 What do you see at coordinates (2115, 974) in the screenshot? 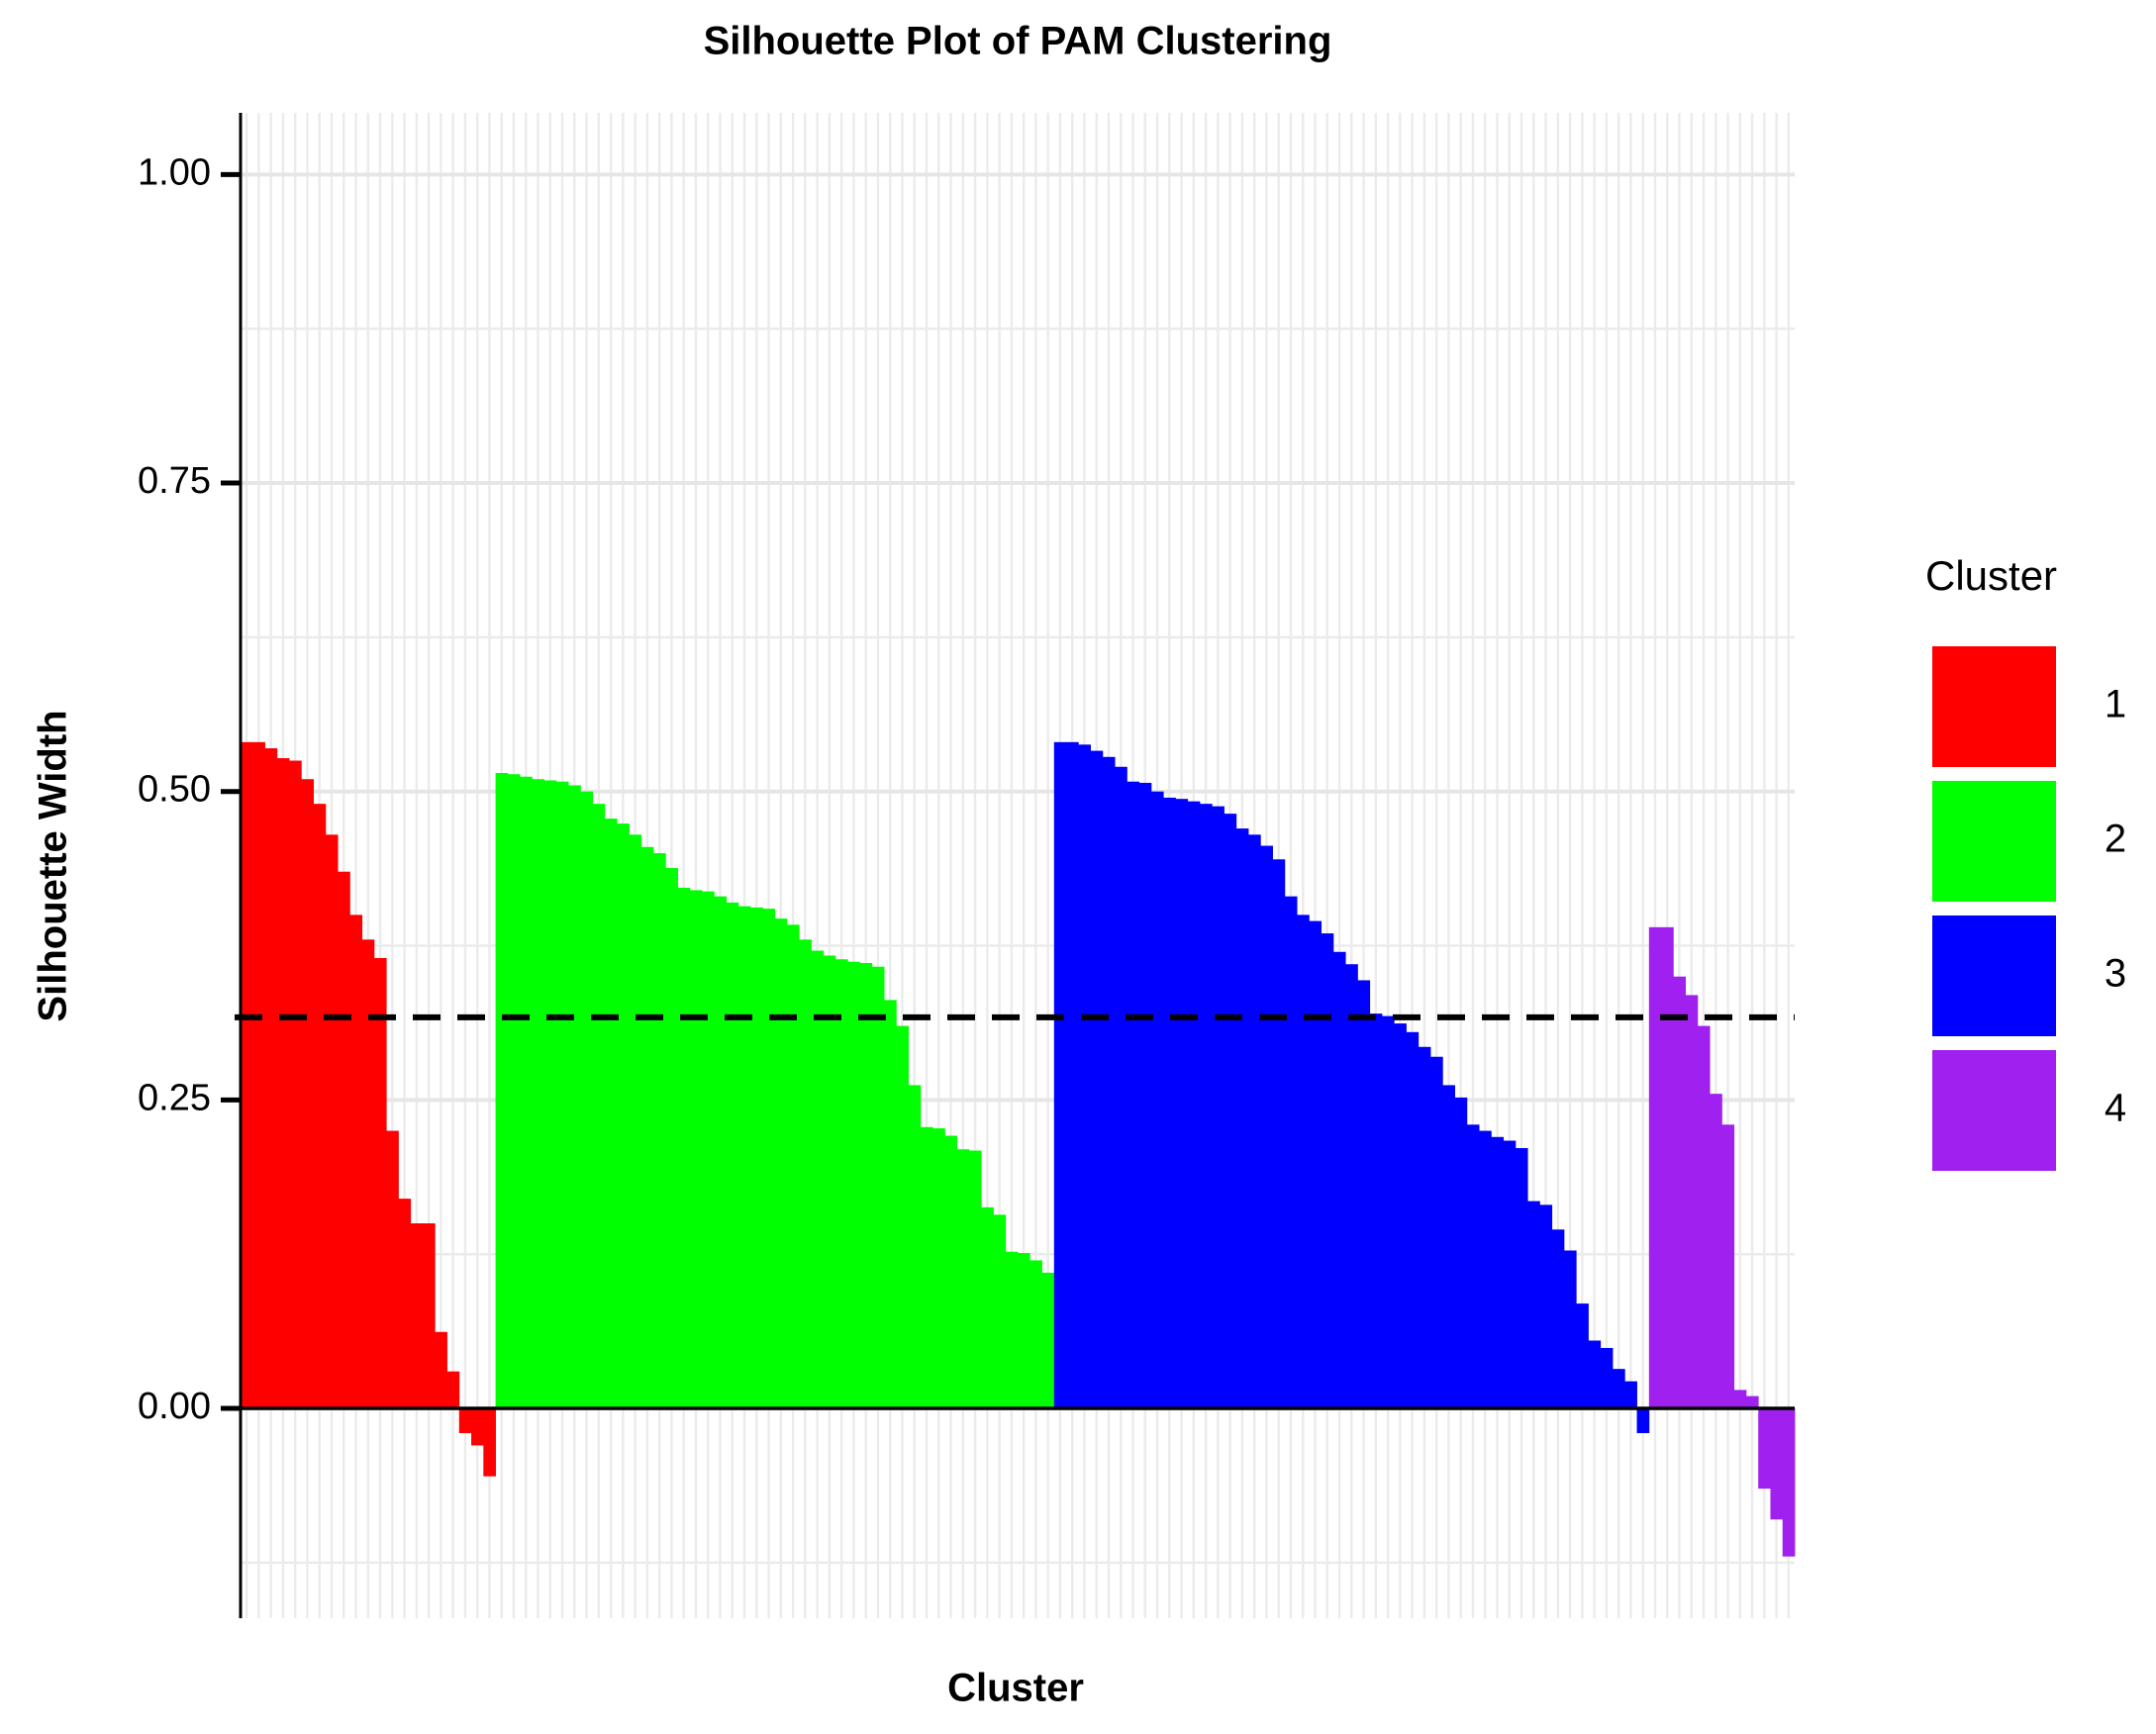
I see `legend-label: 3` at bounding box center [2115, 974].